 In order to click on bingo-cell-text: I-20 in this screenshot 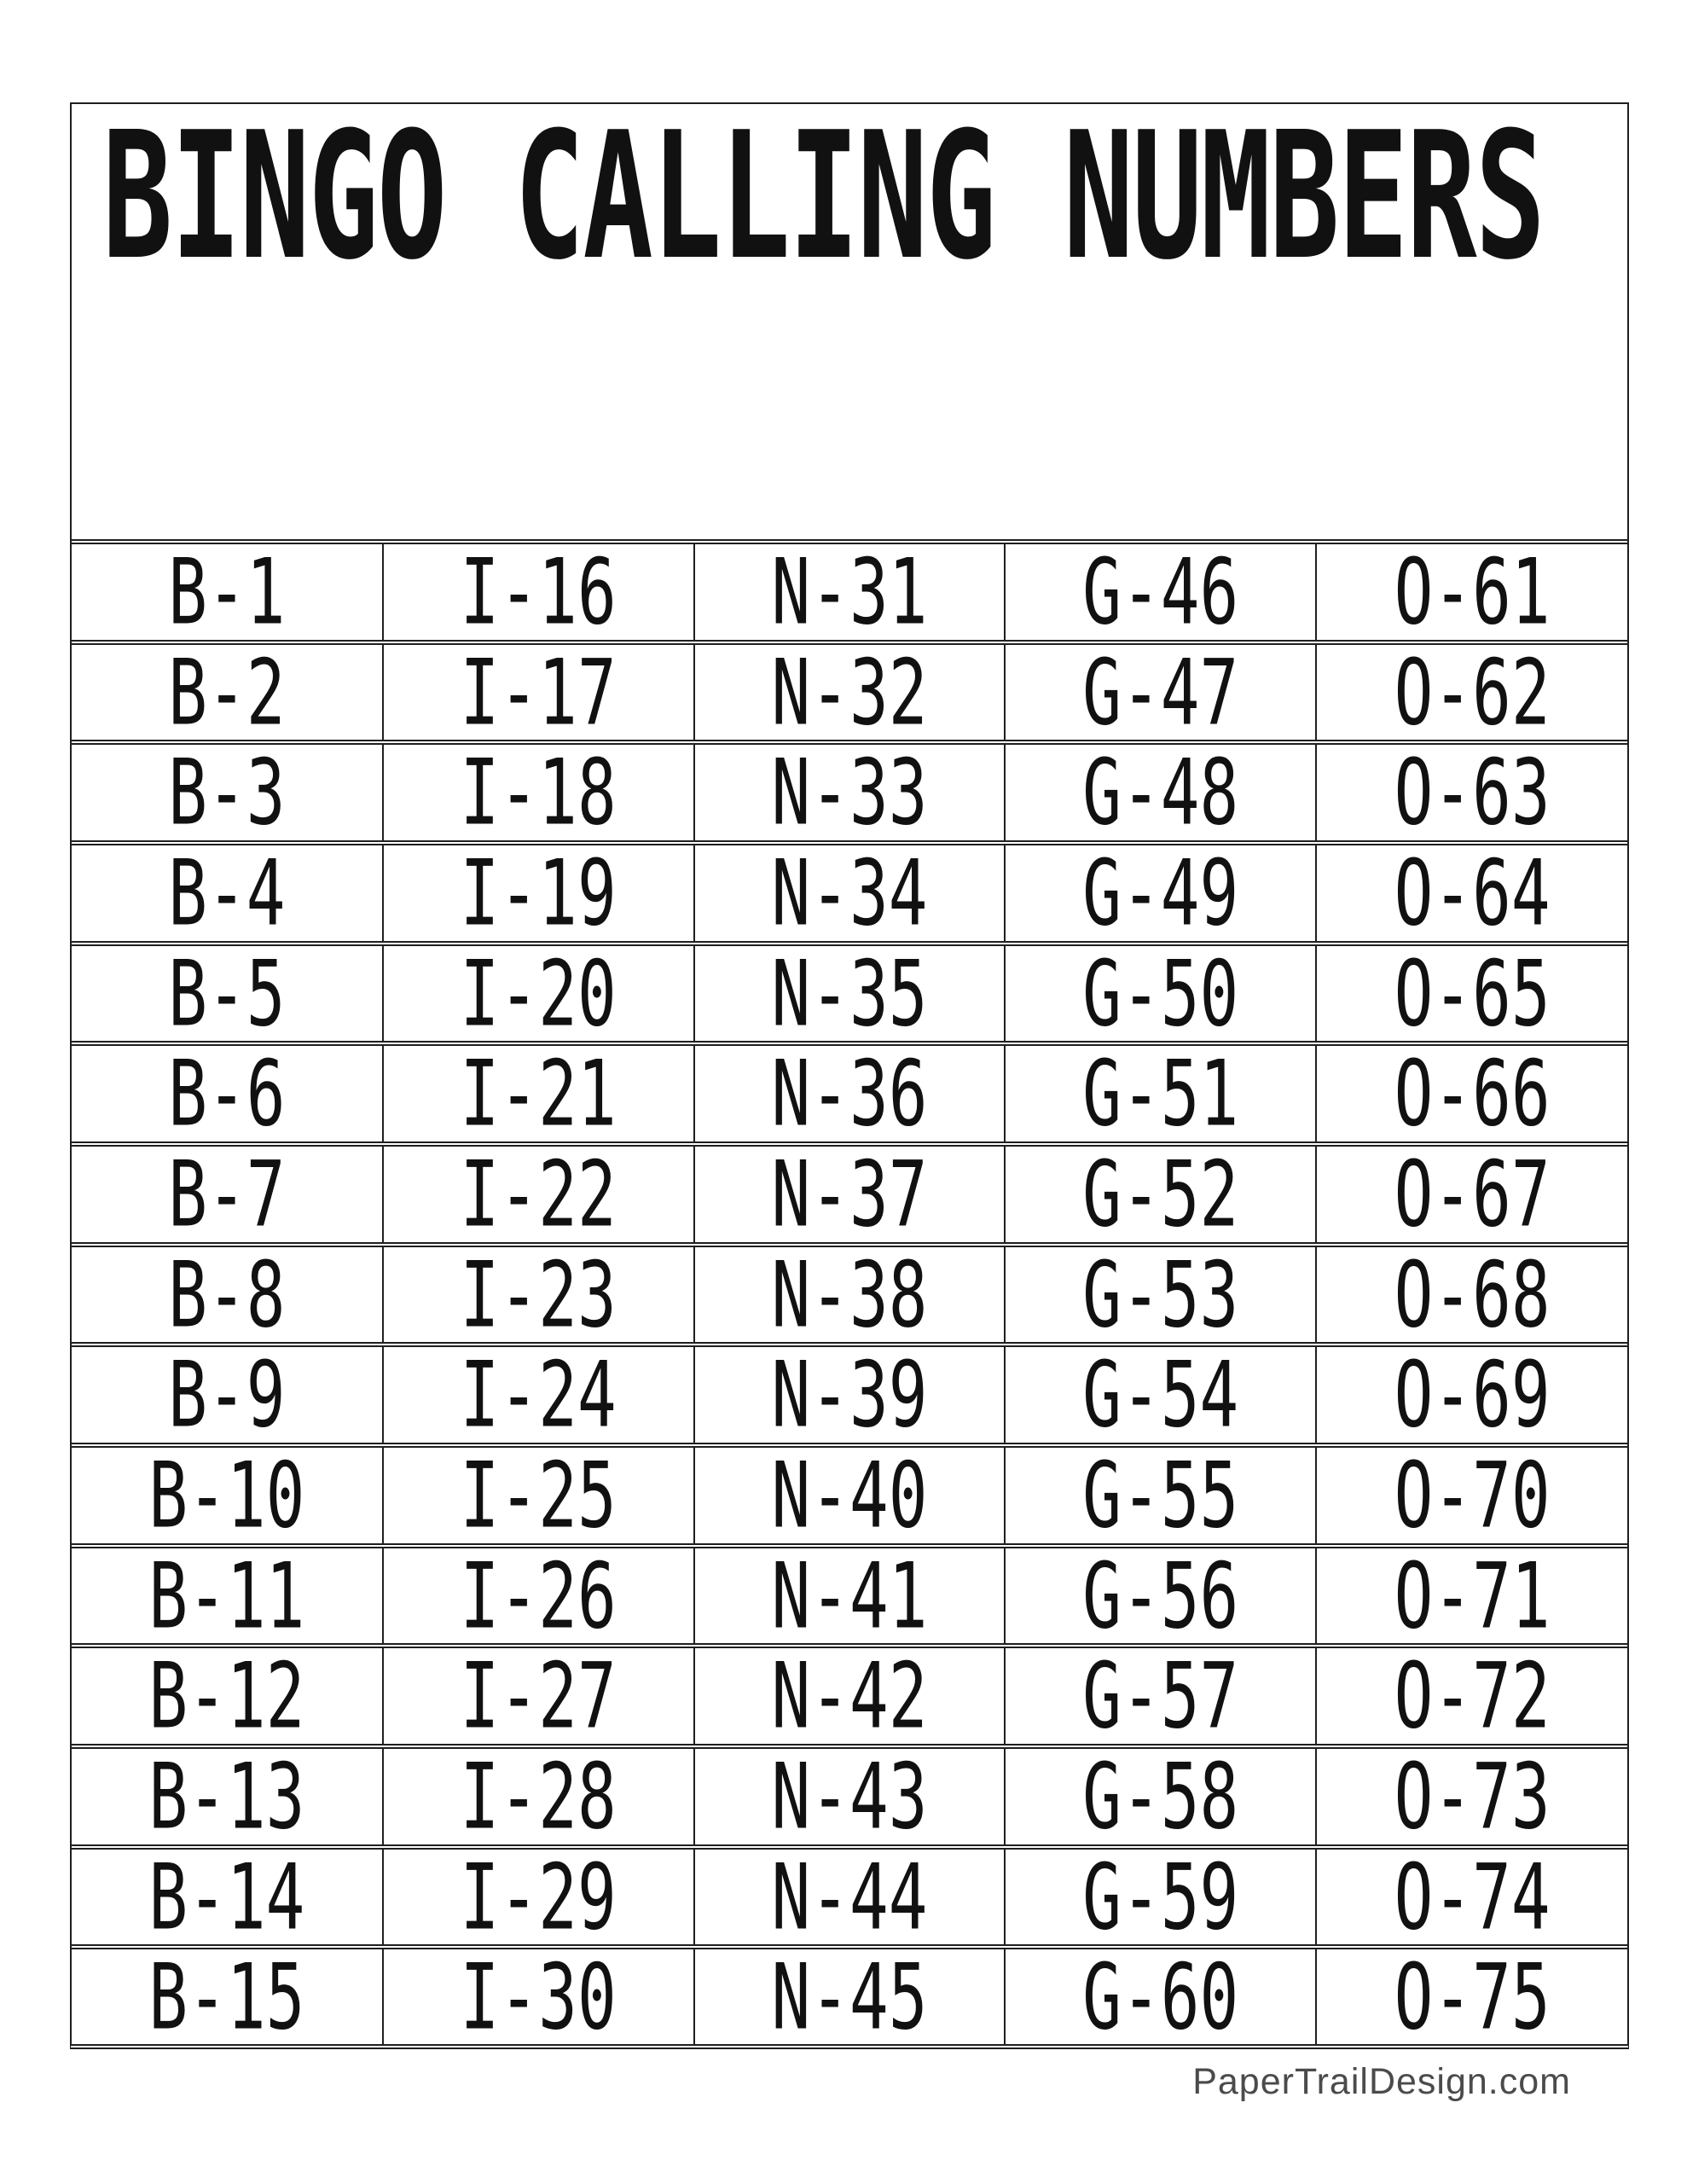, I will do `click(539, 993)`.